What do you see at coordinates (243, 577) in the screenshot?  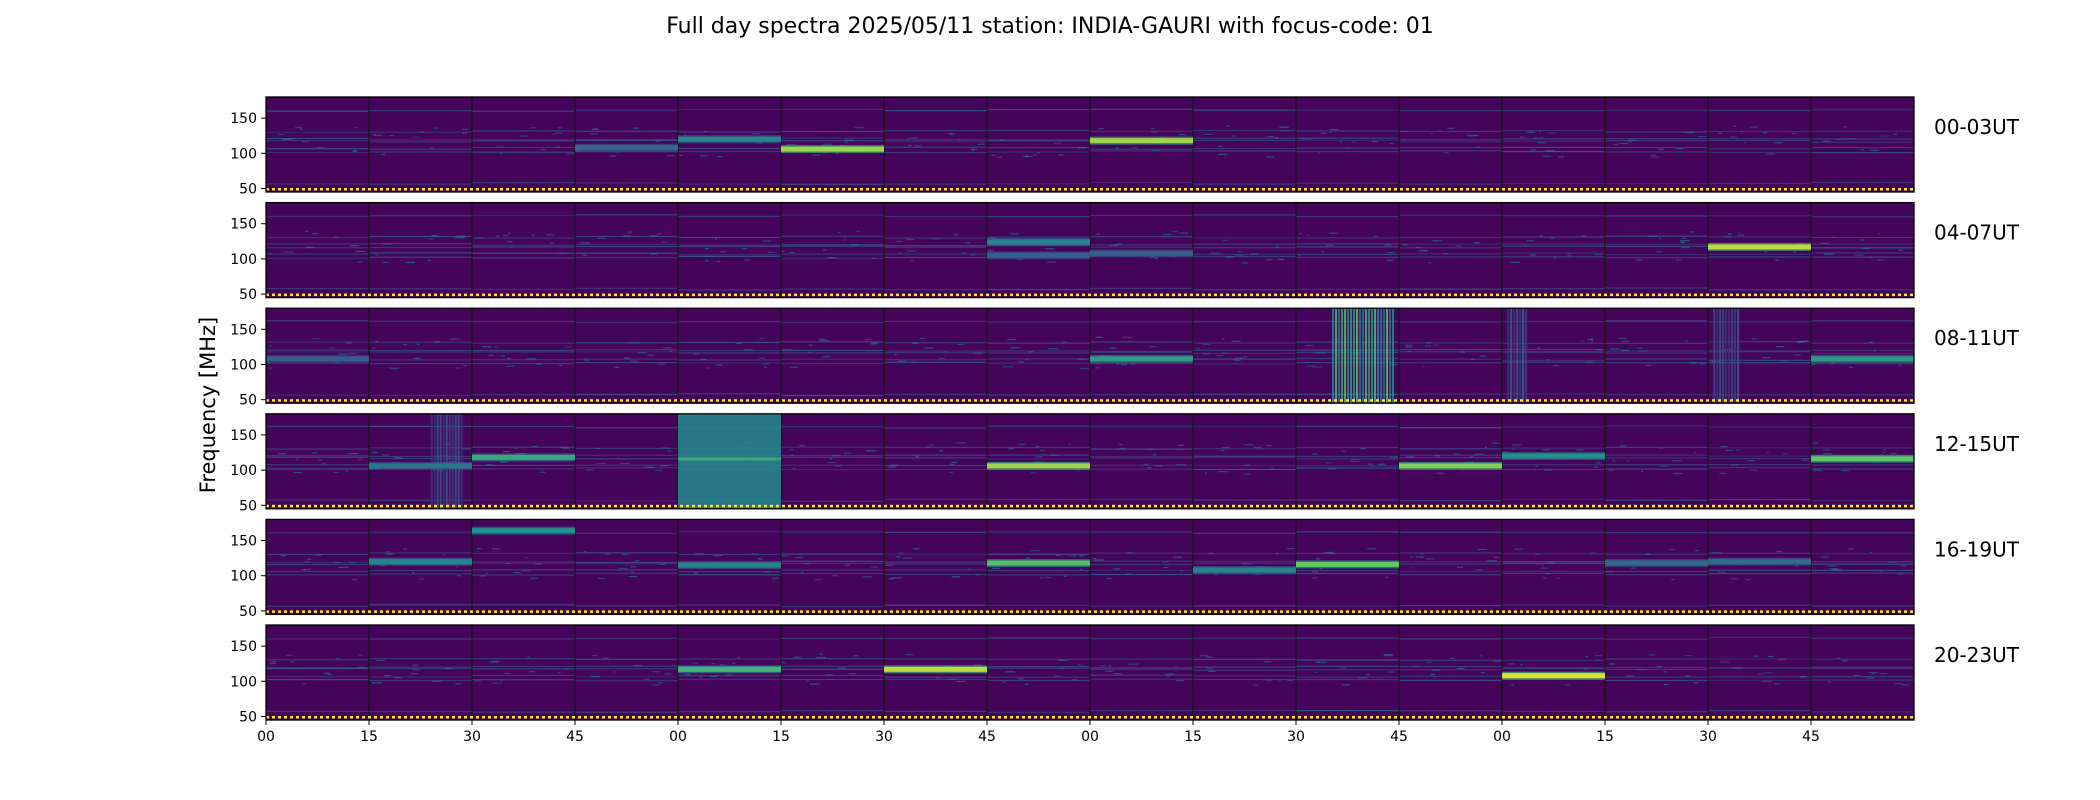 I see `y-tick-label: 100` at bounding box center [243, 577].